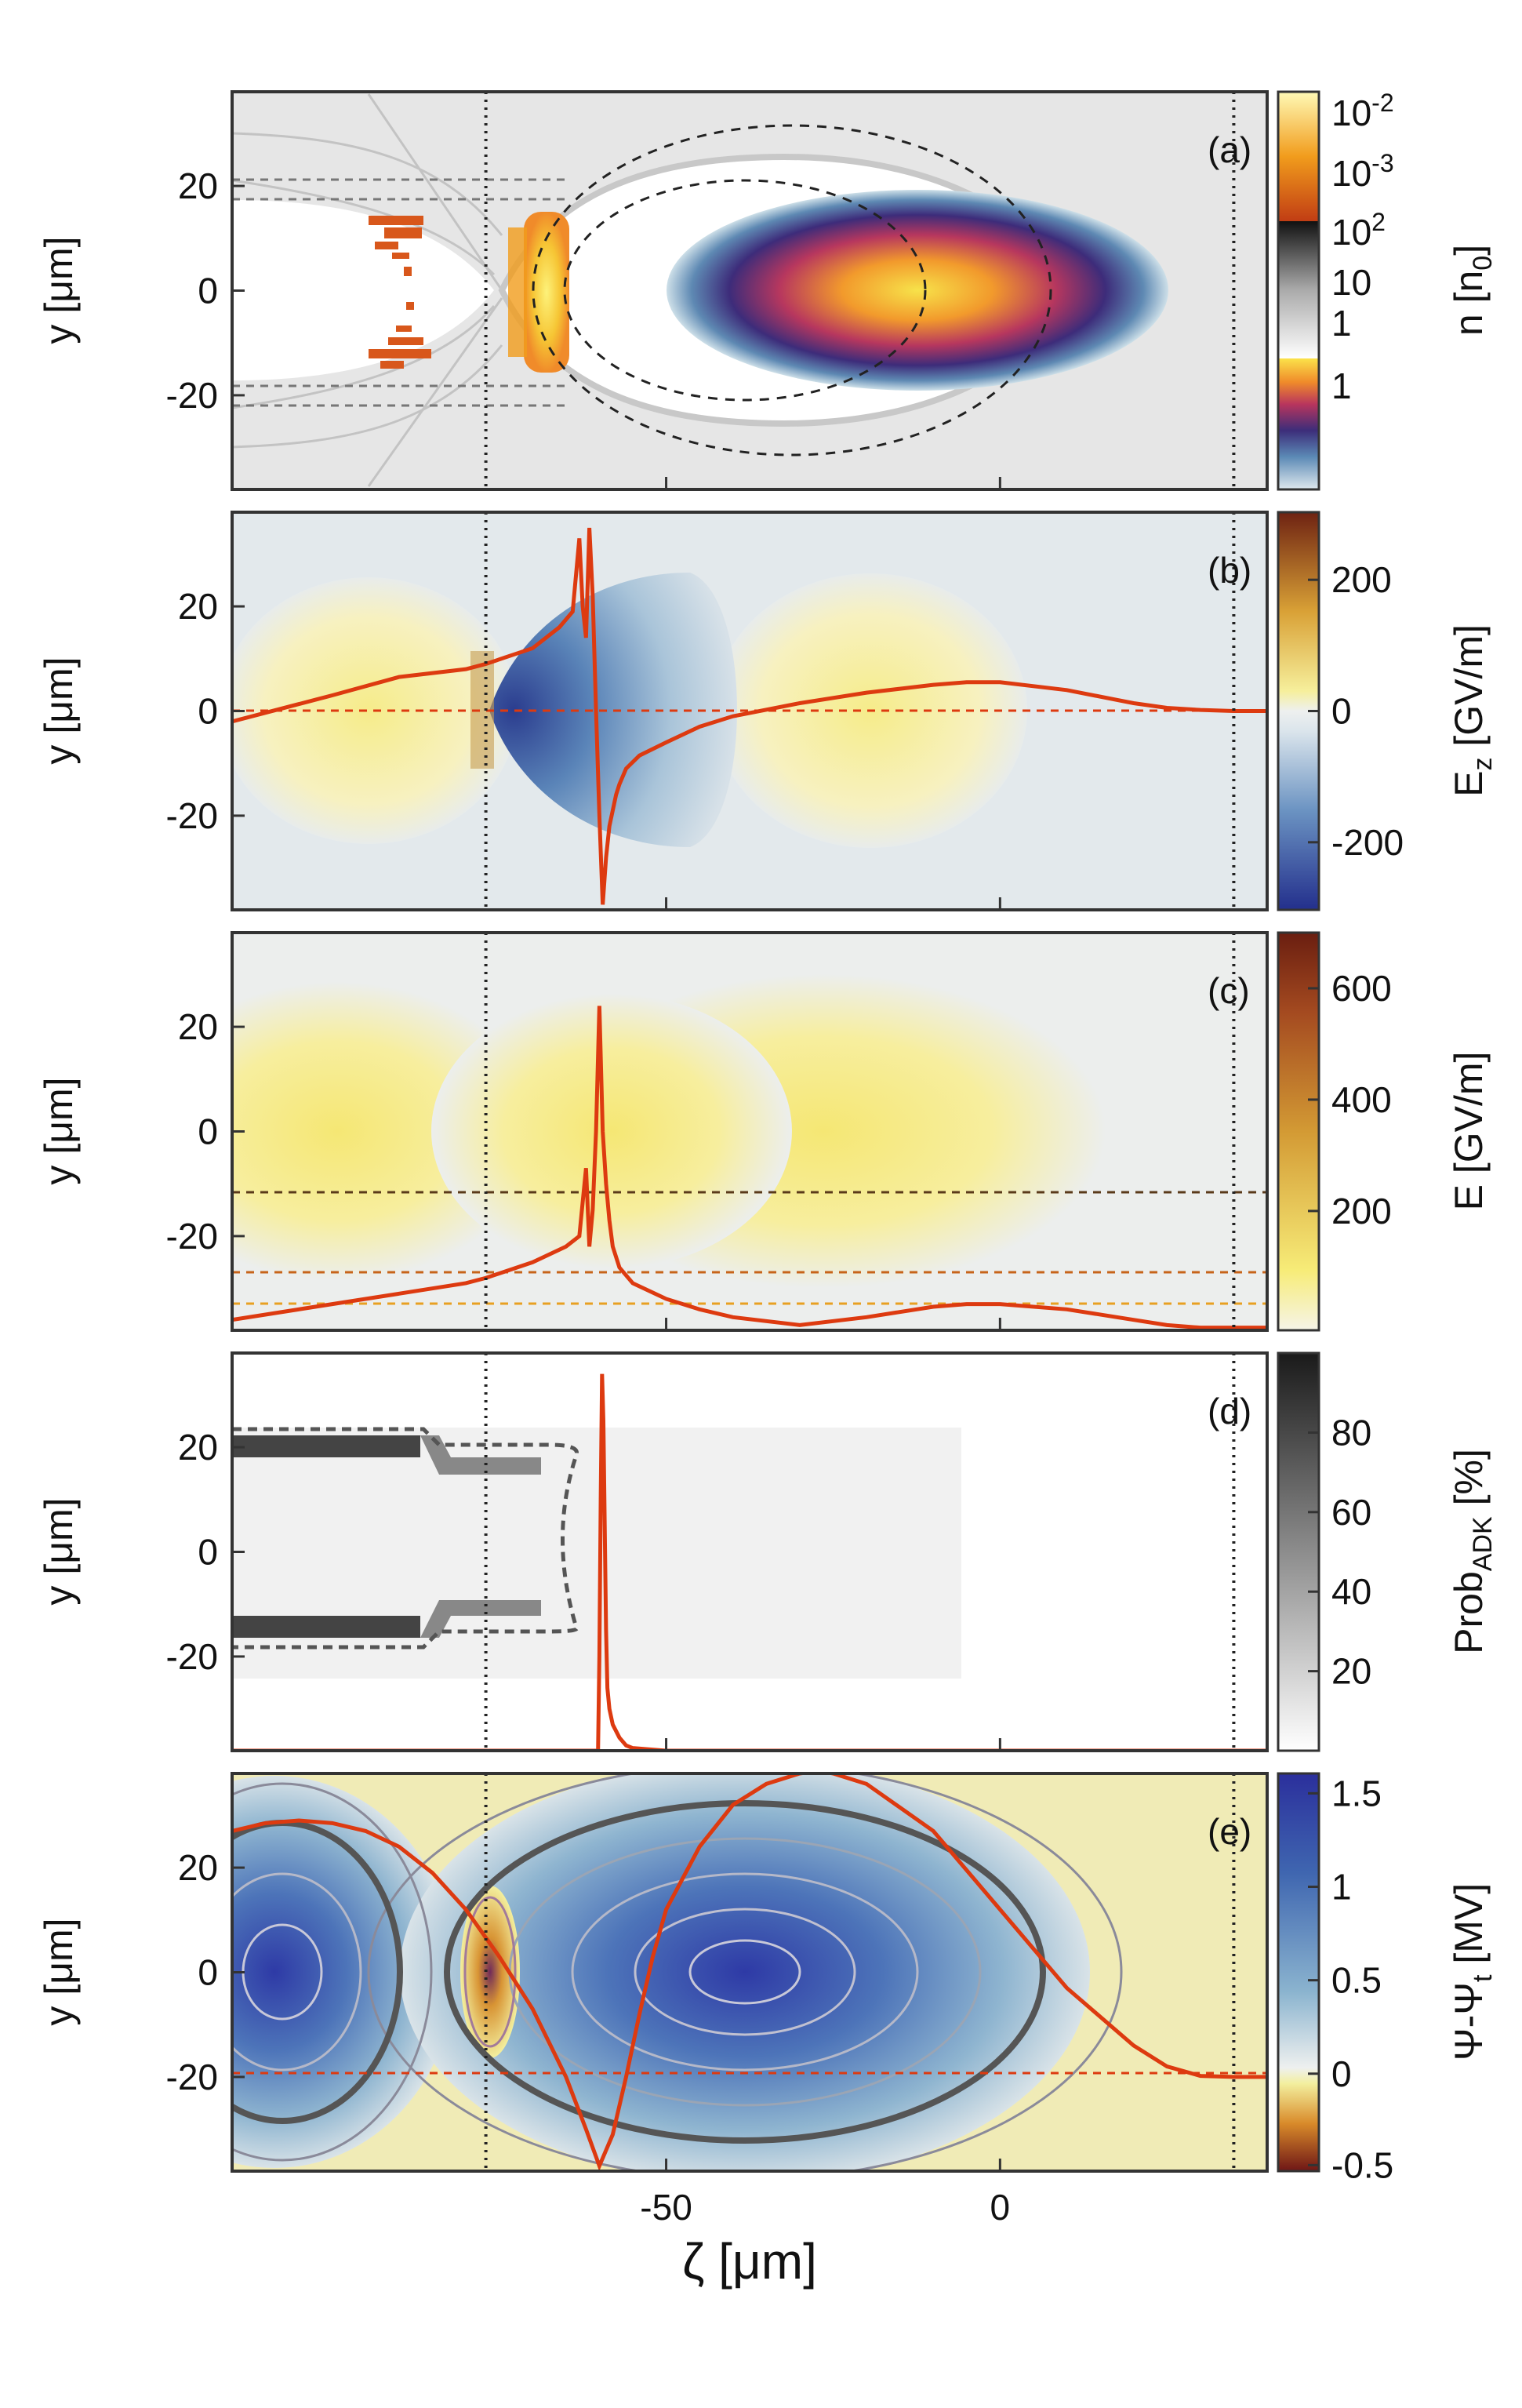 The image size is (1522, 2408). What do you see at coordinates (1229, 570) in the screenshot?
I see `panel-b-label: (b)` at bounding box center [1229, 570].